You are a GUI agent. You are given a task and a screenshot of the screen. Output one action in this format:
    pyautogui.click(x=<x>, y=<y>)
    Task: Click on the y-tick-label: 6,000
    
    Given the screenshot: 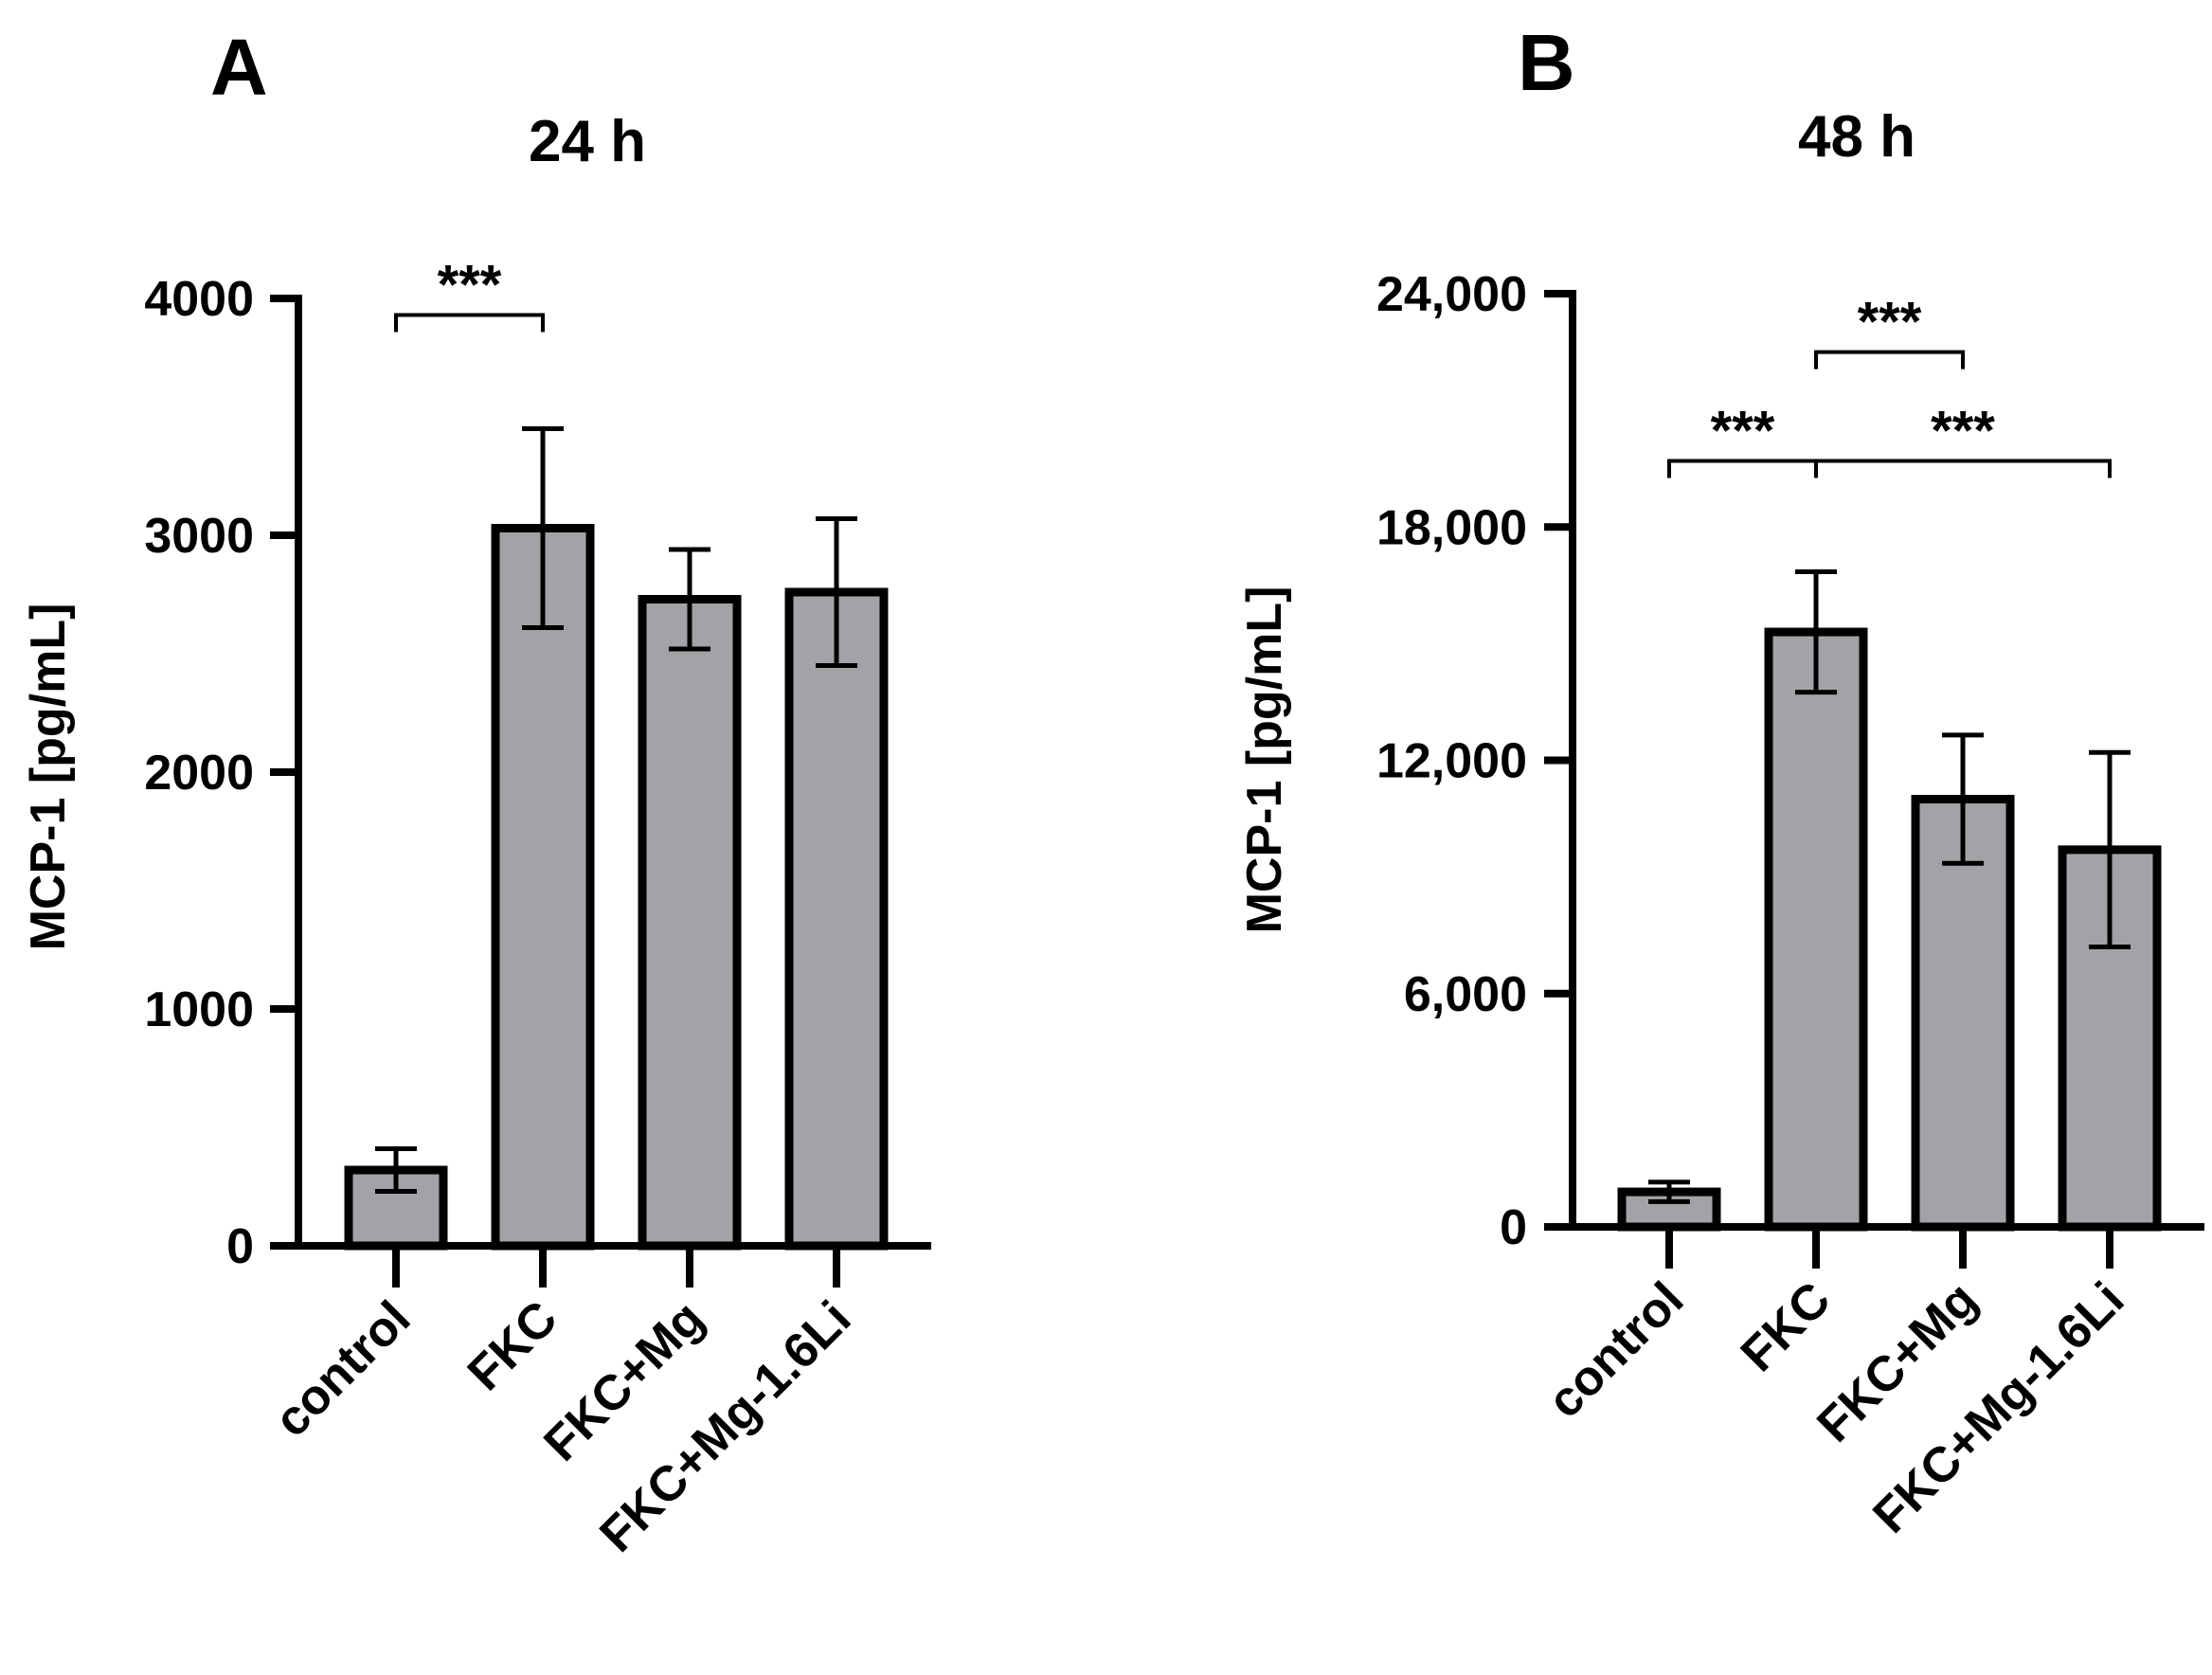 What is the action you would take?
    pyautogui.click(x=1466, y=994)
    